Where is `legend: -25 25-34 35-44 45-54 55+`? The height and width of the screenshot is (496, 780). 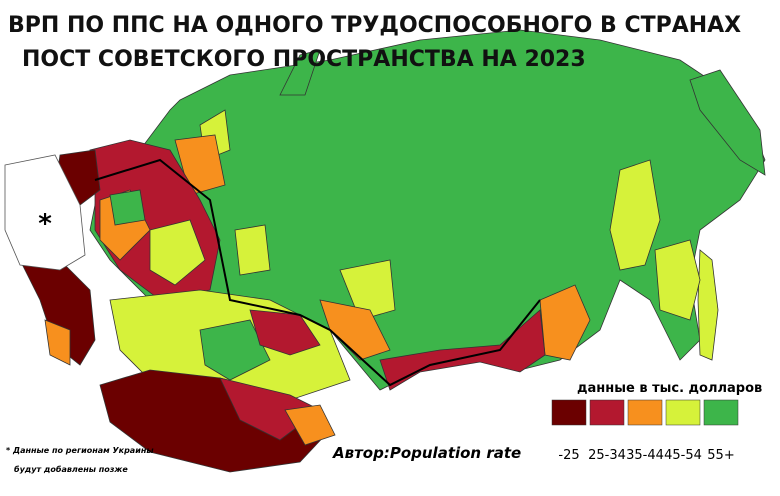 legend: -25 25-34 35-44 45-54 55+ is located at coordinates (645, 431).